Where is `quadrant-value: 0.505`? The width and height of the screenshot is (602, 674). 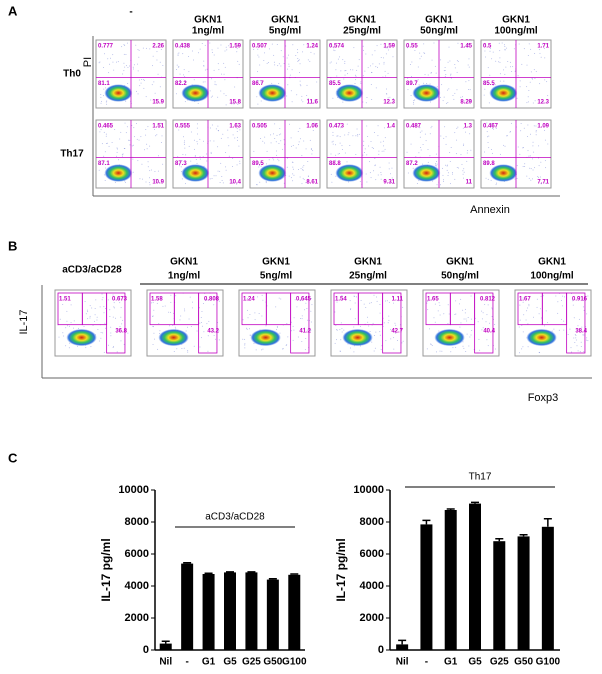
quadrant-value: 0.505 is located at coordinates (260, 127).